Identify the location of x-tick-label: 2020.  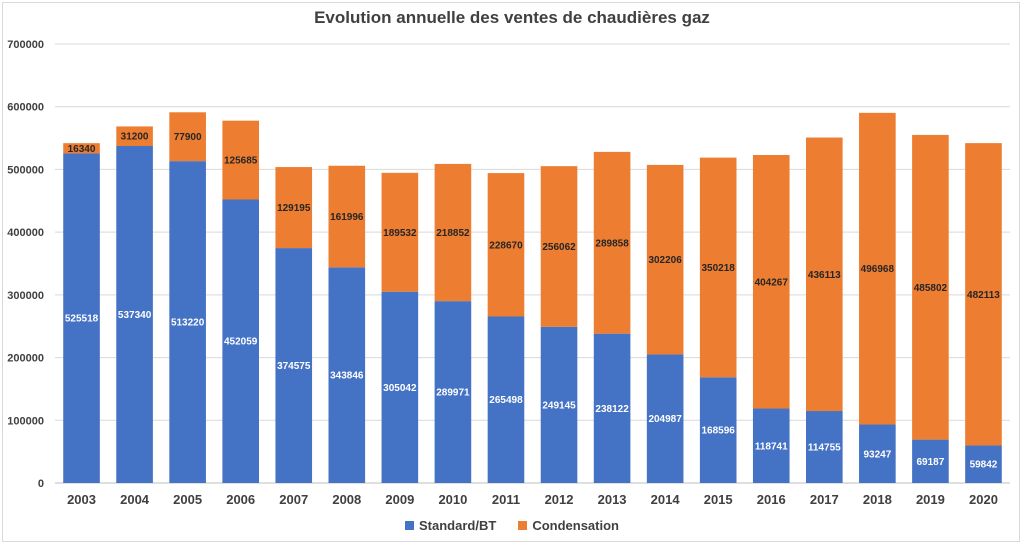
(983, 499).